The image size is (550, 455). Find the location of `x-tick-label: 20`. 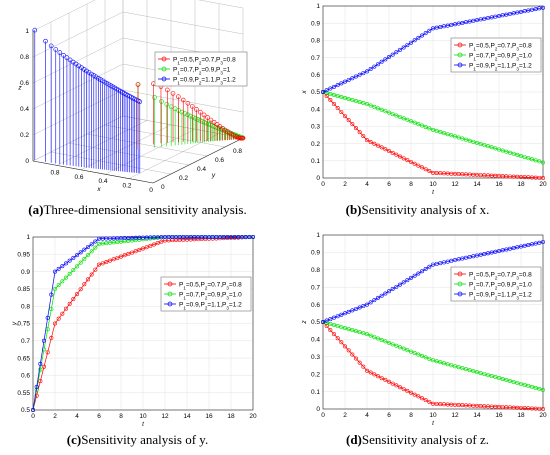

x-tick-label: 20 is located at coordinates (543, 184).